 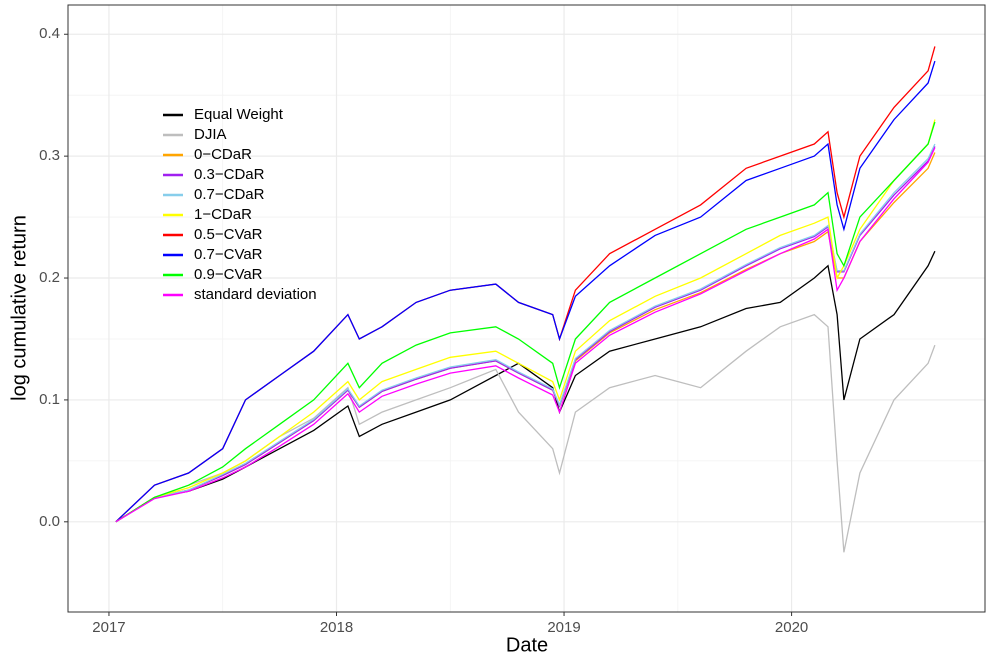 What do you see at coordinates (19, 308) in the screenshot?
I see `y-axis-title: log cumulative return` at bounding box center [19, 308].